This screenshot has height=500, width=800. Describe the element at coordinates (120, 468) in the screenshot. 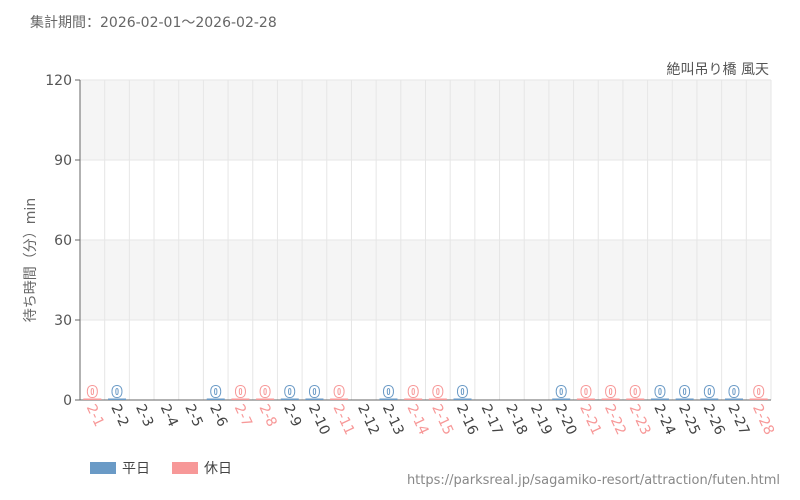

I see `legend-item-weekday: 平日` at that location.